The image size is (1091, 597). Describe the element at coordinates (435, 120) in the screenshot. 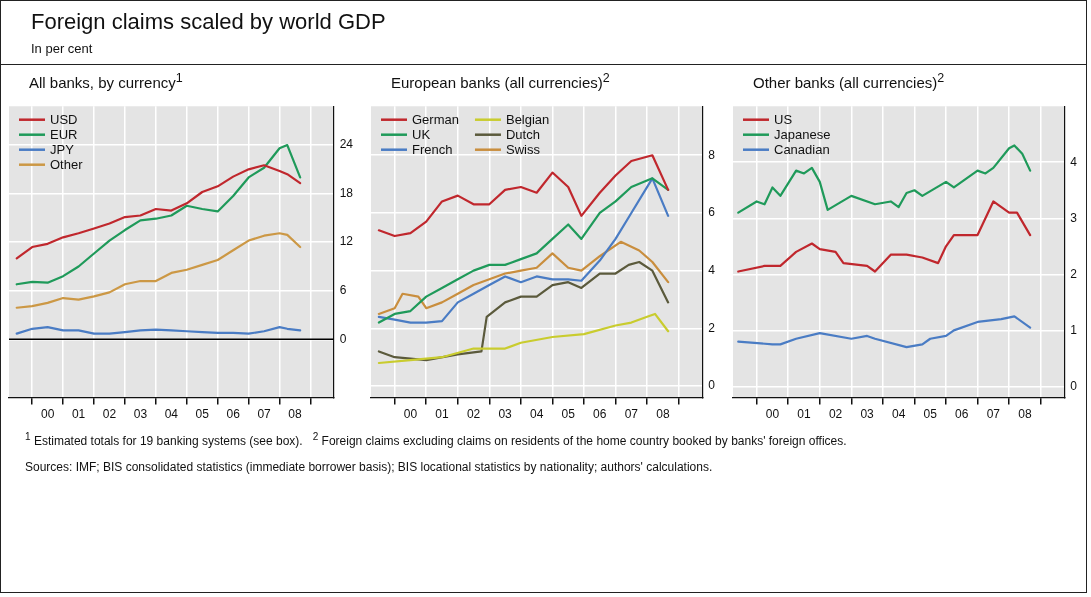

I see `legend-label: German` at that location.